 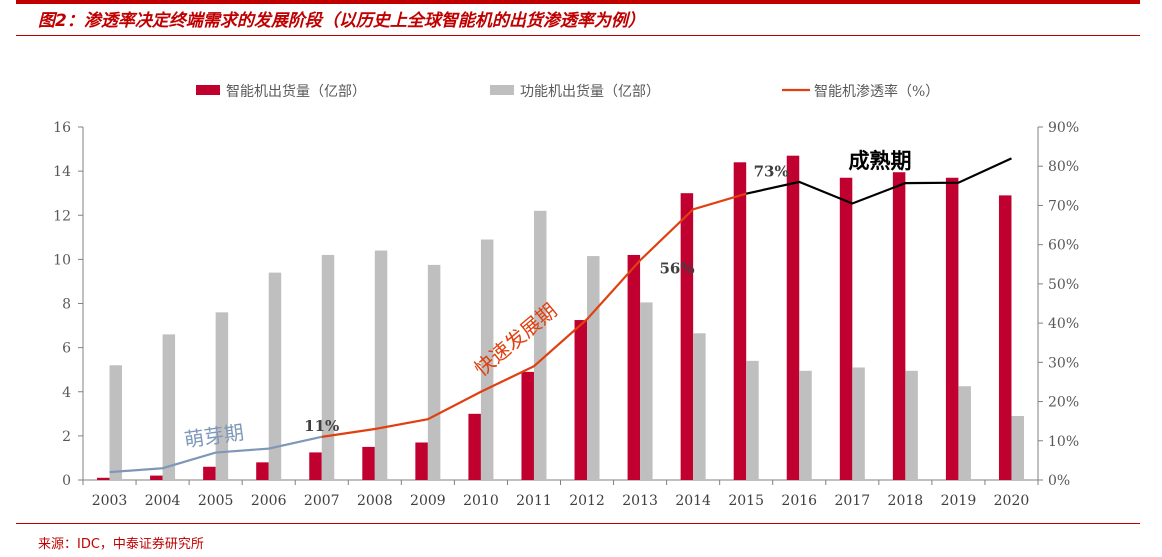 What do you see at coordinates (214, 436) in the screenshot?
I see `phase-label-emerging: 萌芽期` at bounding box center [214, 436].